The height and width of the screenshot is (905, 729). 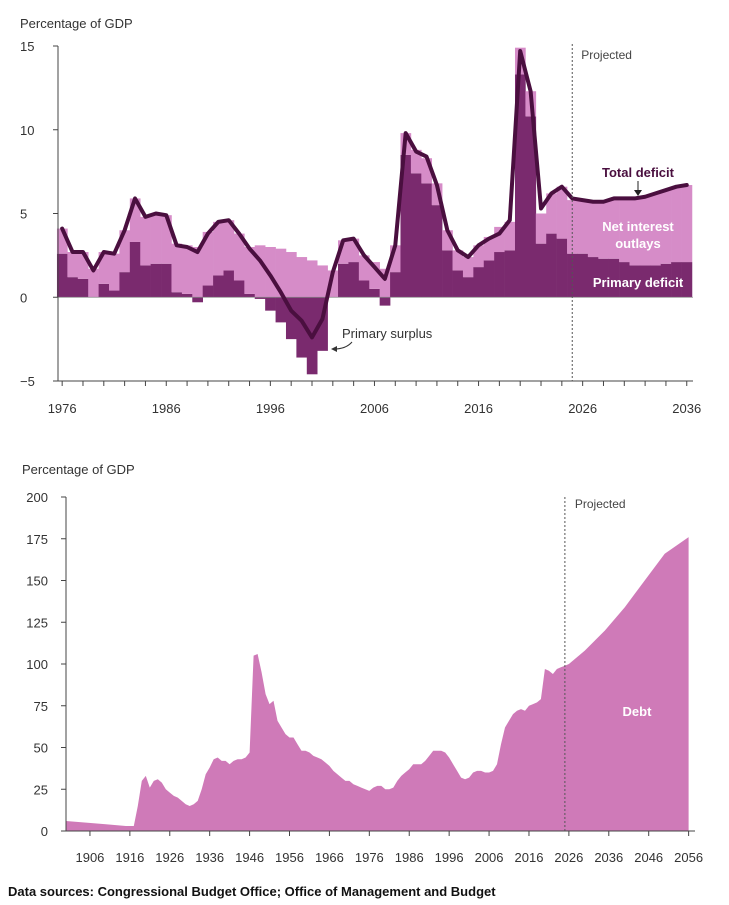 I want to click on y-tick-label: 10, so click(x=27, y=130).